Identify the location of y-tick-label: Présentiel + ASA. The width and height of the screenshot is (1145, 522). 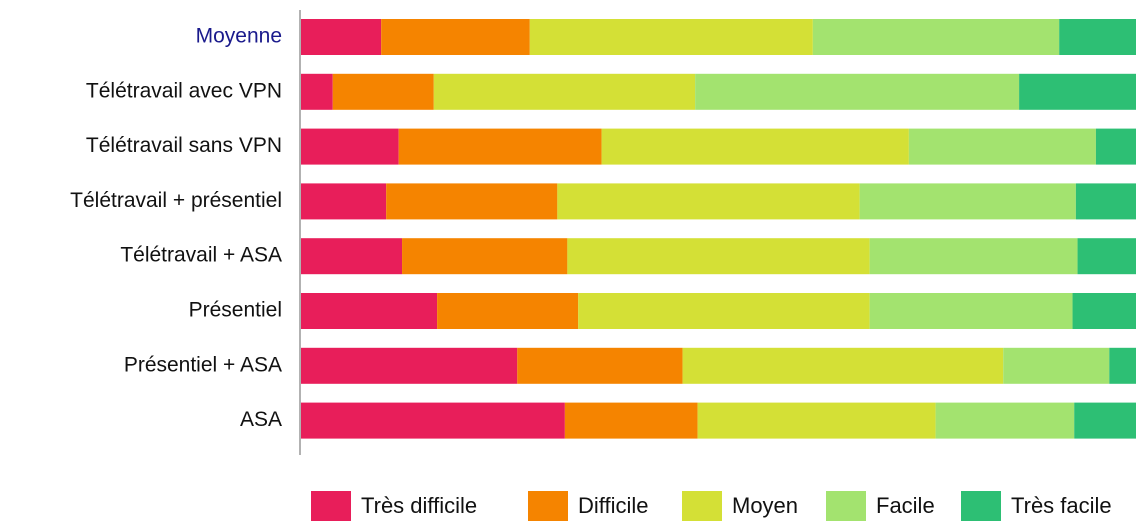
(203, 364).